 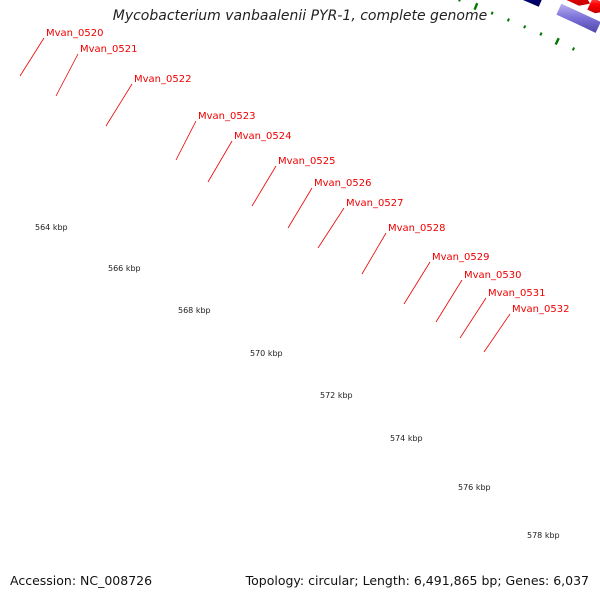 What do you see at coordinates (342, 183) in the screenshot?
I see `gene-label: Mvan_0526` at bounding box center [342, 183].